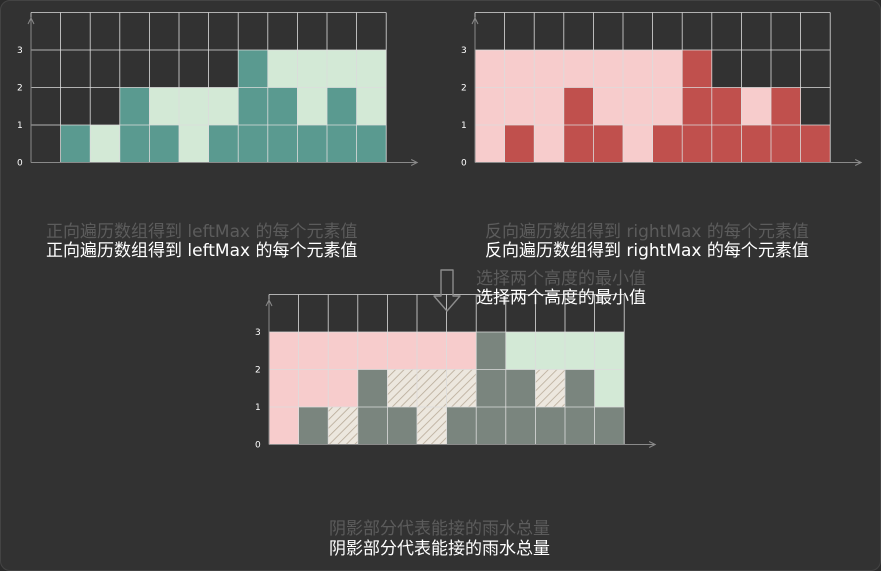  What do you see at coordinates (202, 251) in the screenshot?
I see `left-caption: 正向遍历数组得到 leftMax 的每个元素值` at bounding box center [202, 251].